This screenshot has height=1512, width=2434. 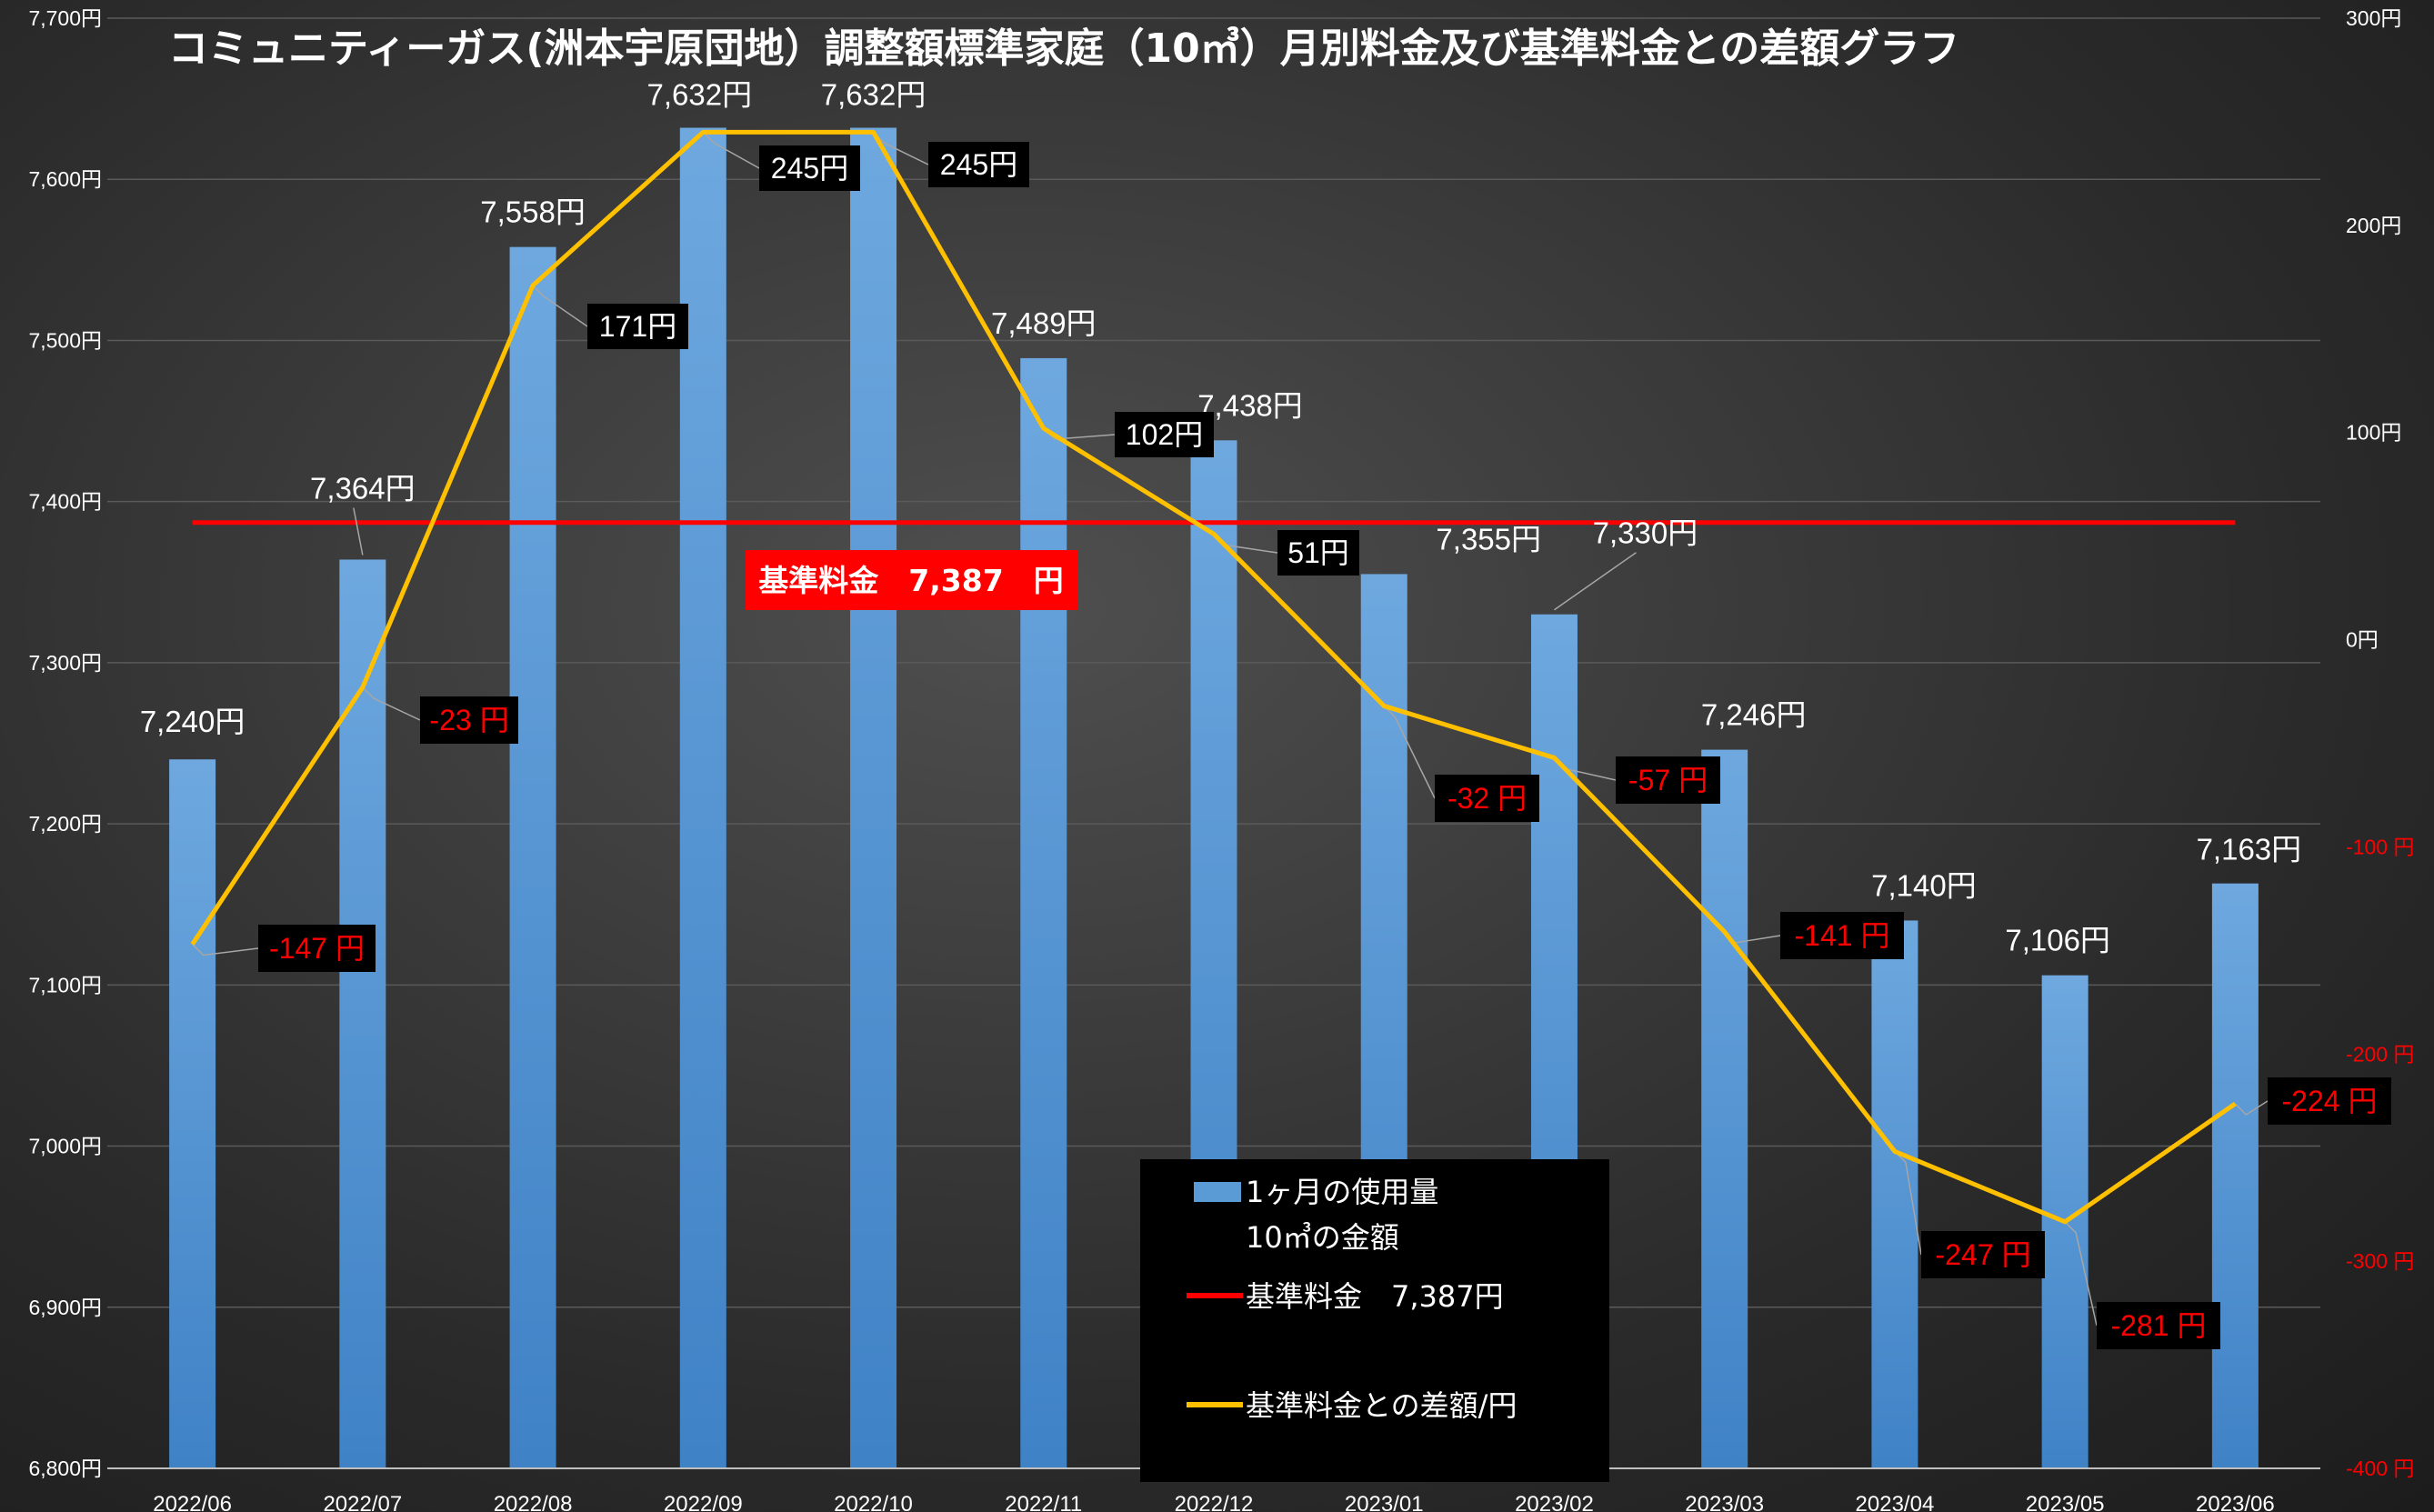 I want to click on x-tick-label: 2022/10, so click(x=873, y=1502).